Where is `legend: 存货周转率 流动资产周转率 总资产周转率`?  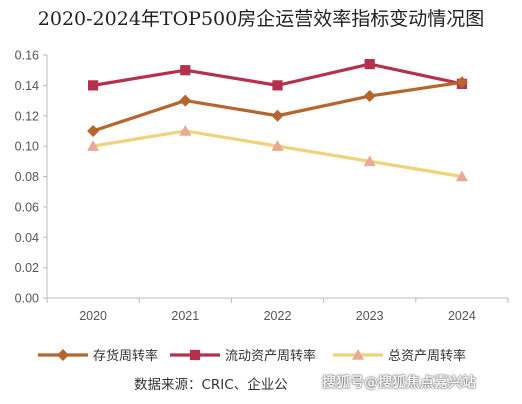 legend: 存货周转率 流动资产周转率 总资产周转率 is located at coordinates (252, 356).